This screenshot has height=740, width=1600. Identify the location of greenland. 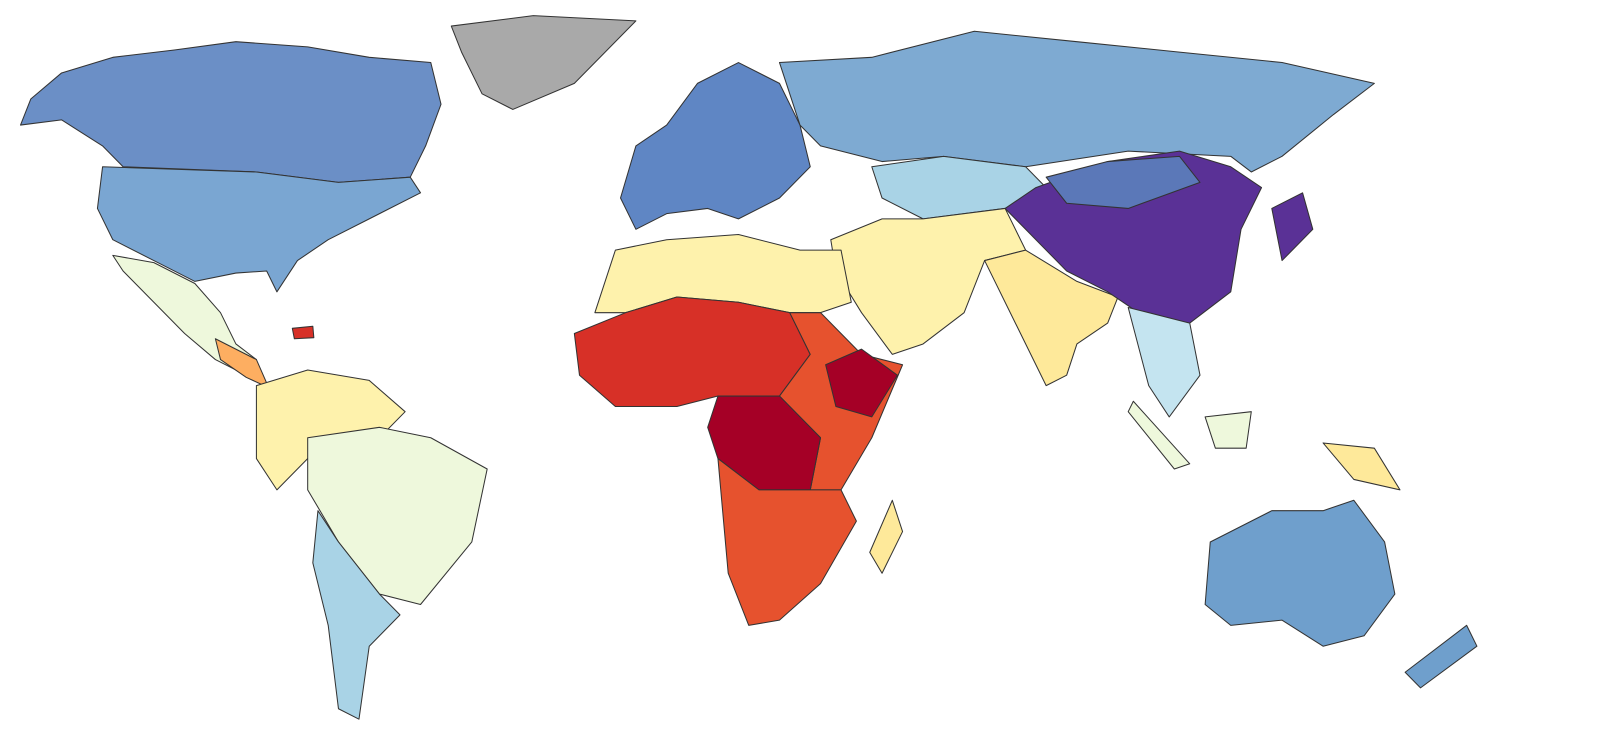
(543, 62).